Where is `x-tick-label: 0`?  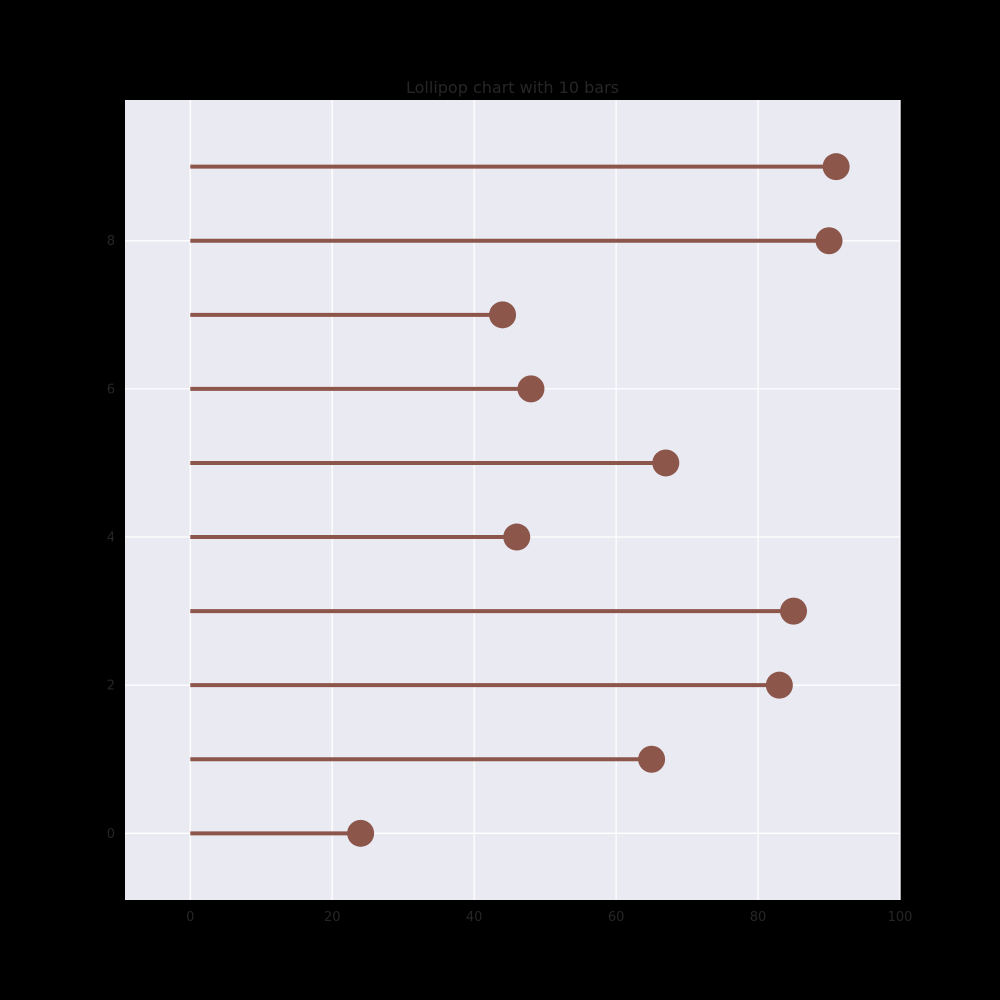
x-tick-label: 0 is located at coordinates (190, 917).